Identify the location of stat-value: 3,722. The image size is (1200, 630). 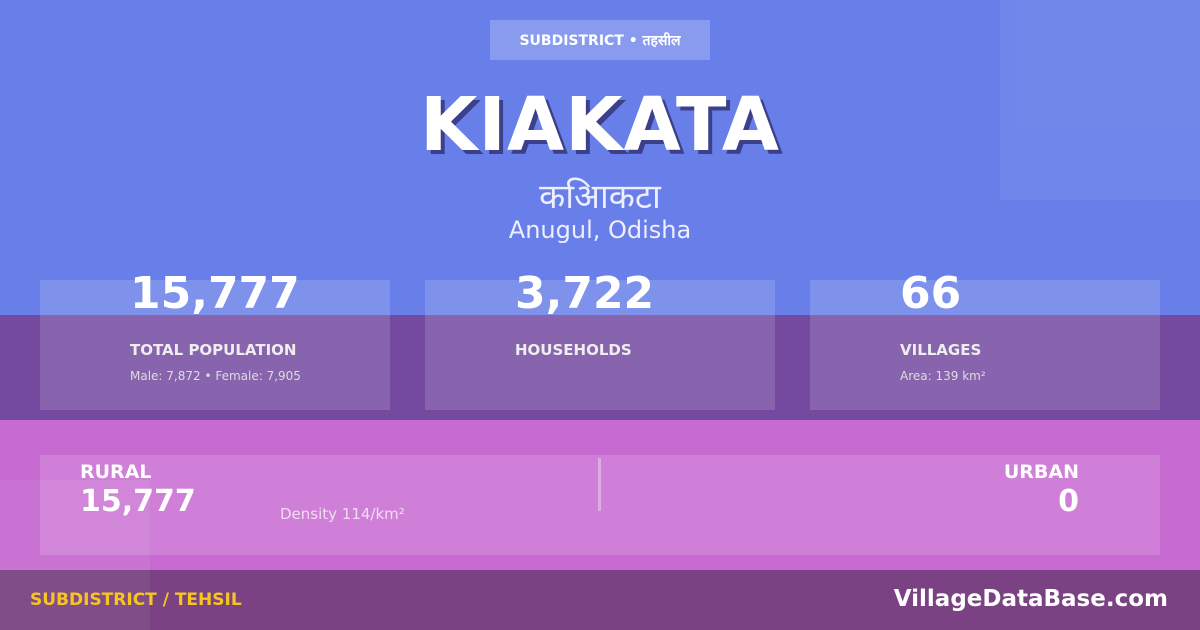
(585, 293).